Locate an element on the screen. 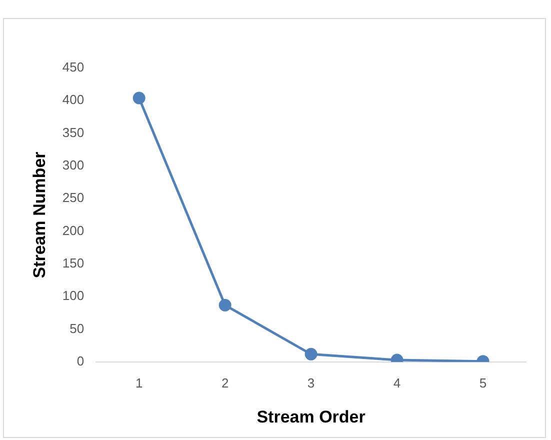 This screenshot has height=440, width=551. x-tick-label: 1 is located at coordinates (139, 382).